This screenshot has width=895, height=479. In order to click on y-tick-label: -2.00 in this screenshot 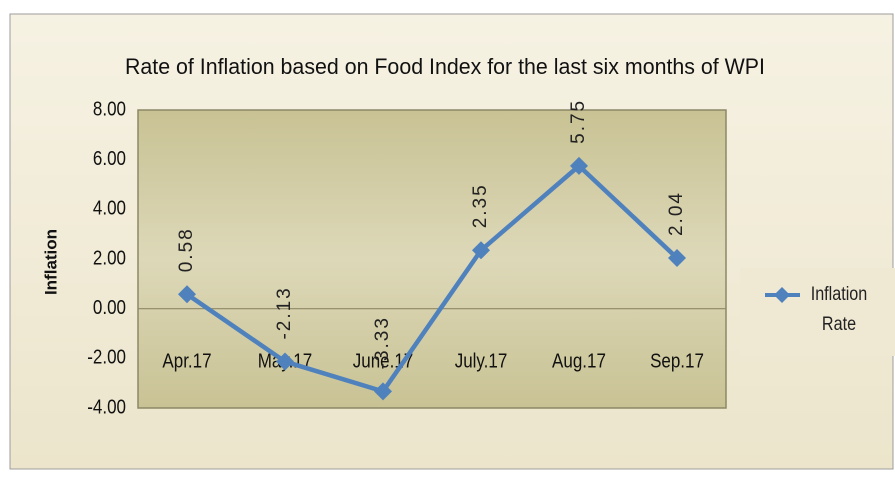, I will do `click(106, 356)`.